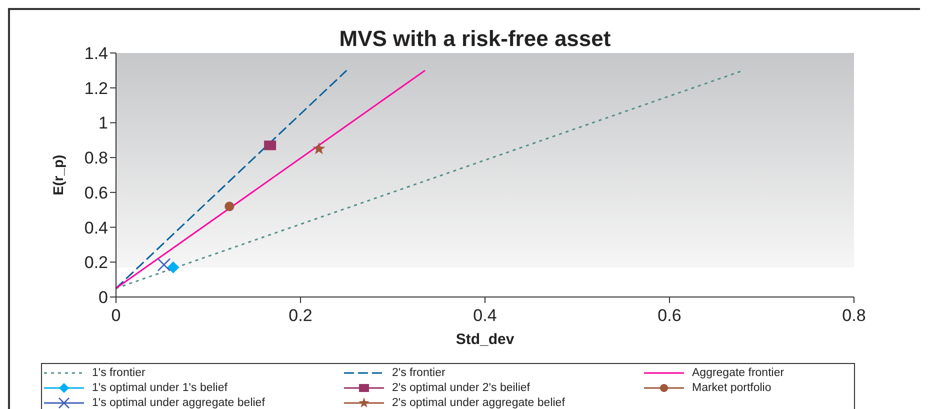  I want to click on y-tick-label: 0.2, so click(96, 262).